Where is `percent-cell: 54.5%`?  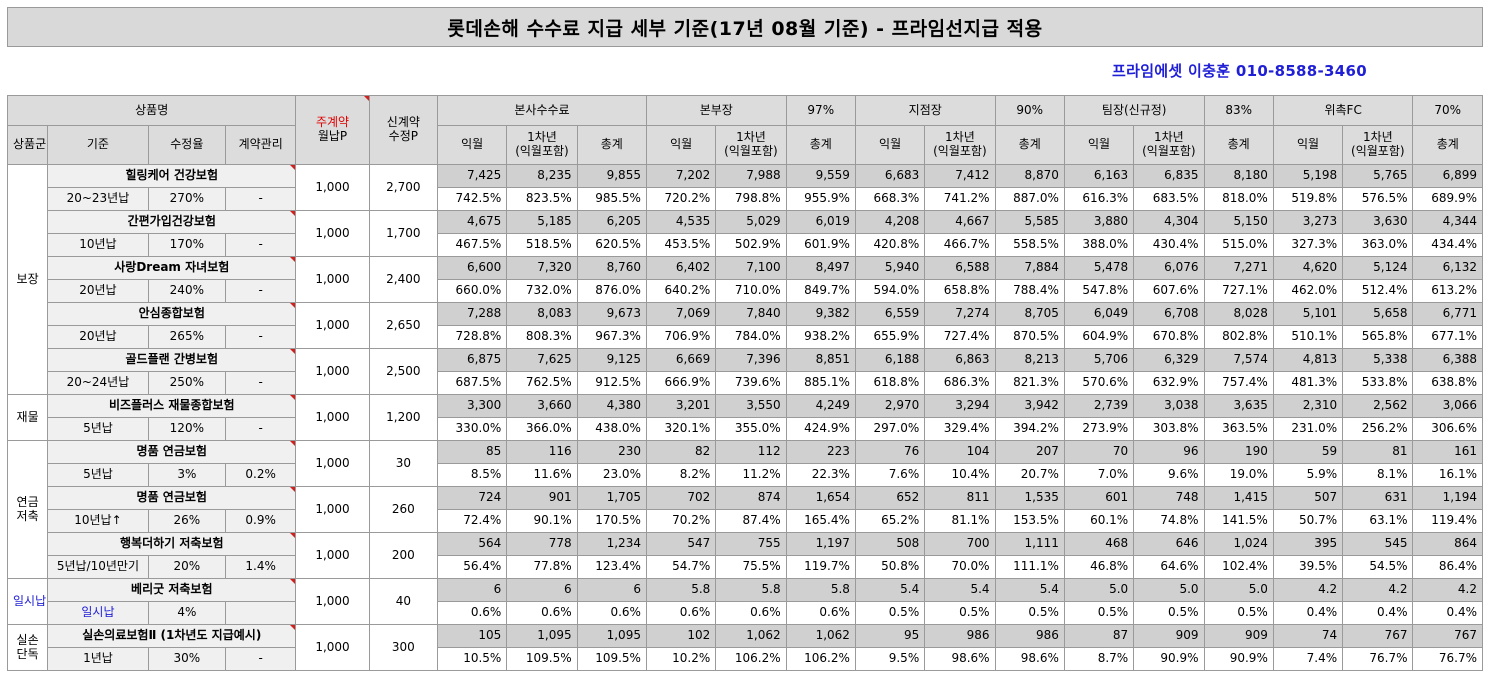 percent-cell: 54.5% is located at coordinates (1378, 567).